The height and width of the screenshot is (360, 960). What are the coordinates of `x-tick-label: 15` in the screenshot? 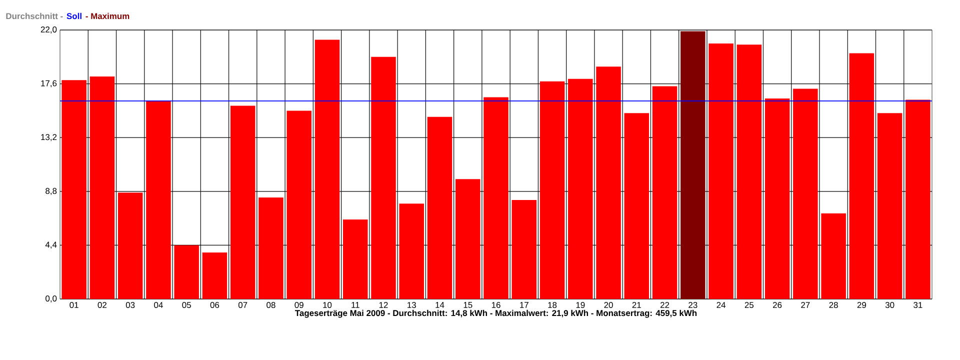 It's located at (468, 305).